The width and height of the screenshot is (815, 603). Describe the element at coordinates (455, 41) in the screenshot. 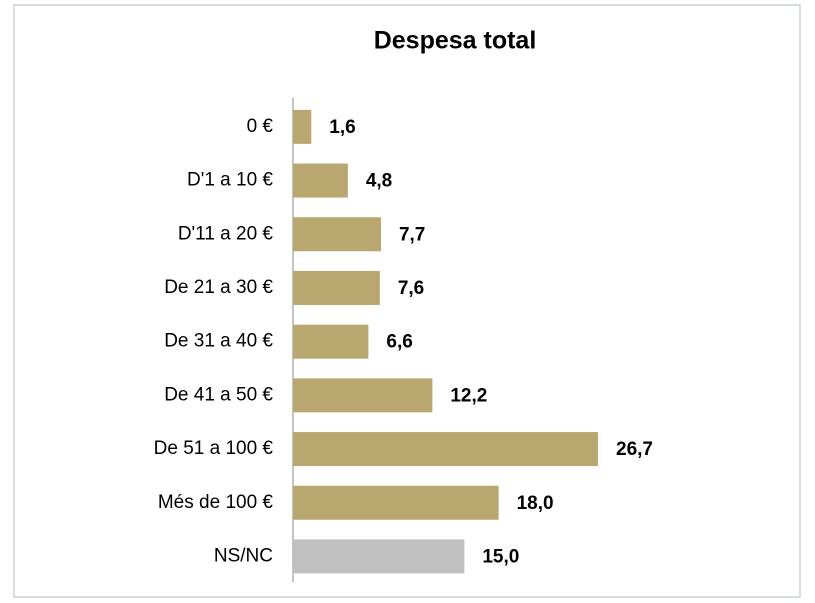

I see `chart-title: Despesa total` at that location.